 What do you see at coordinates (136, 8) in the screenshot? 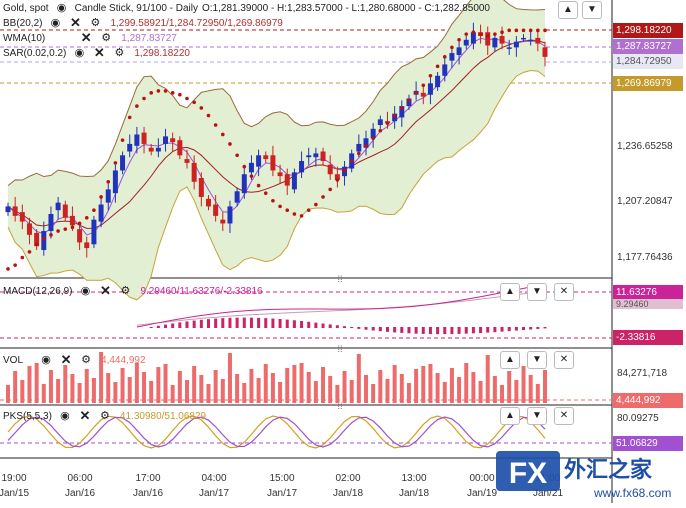
I see `chart-mode-label: Candle Stick, 91/100 - Daily` at bounding box center [136, 8].